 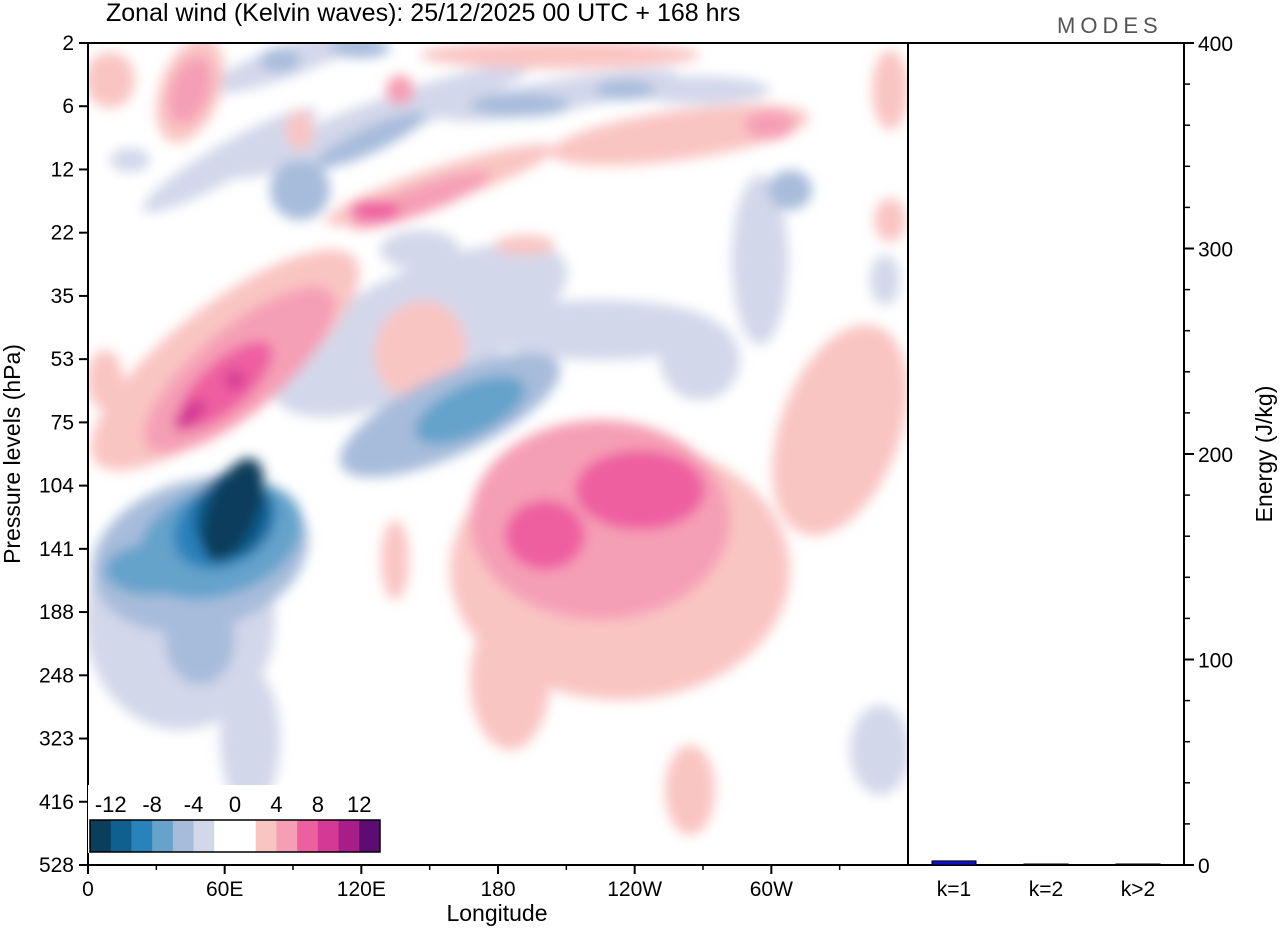 I want to click on colorbar-label: -8, so click(x=152, y=804).